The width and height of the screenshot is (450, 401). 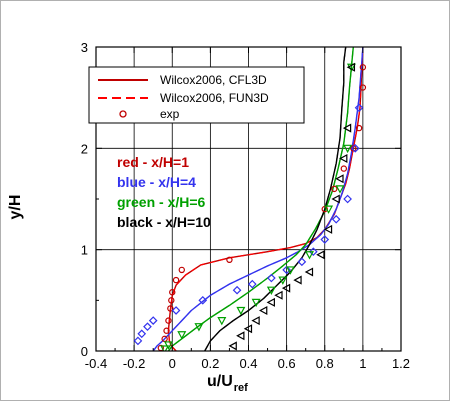 What do you see at coordinates (84, 199) in the screenshot?
I see `y-tick-labels: 0 1 2 3` at bounding box center [84, 199].